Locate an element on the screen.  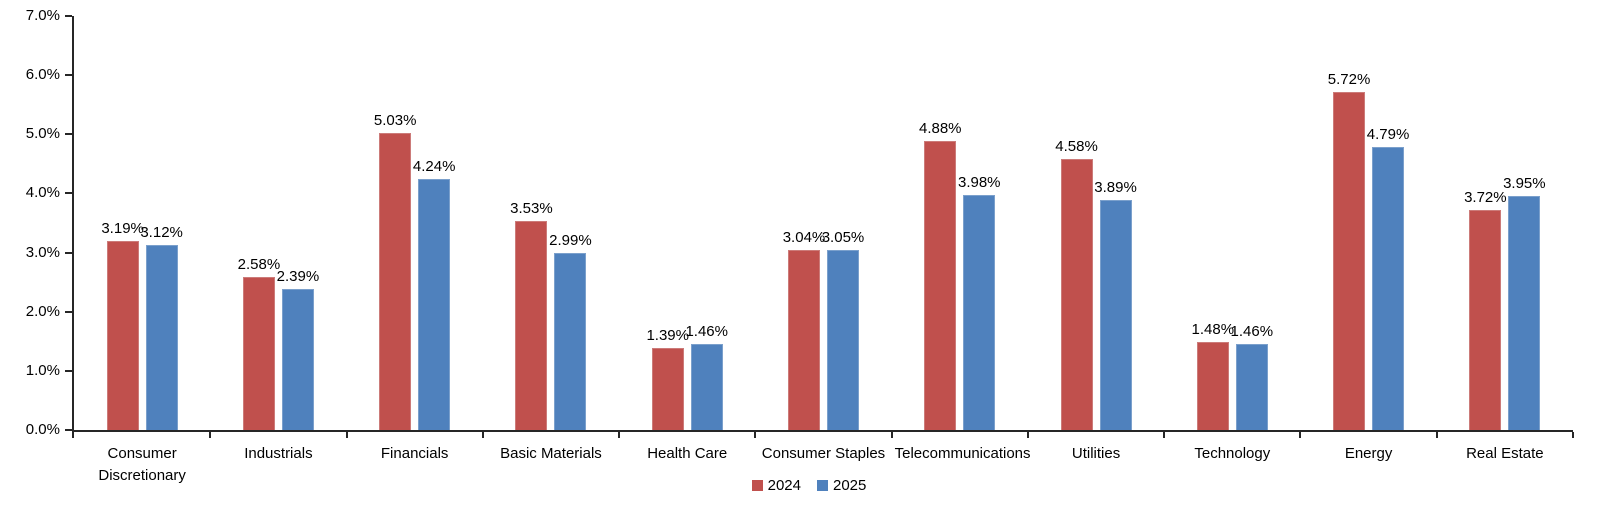
legend-swatch-2024 is located at coordinates (757, 485).